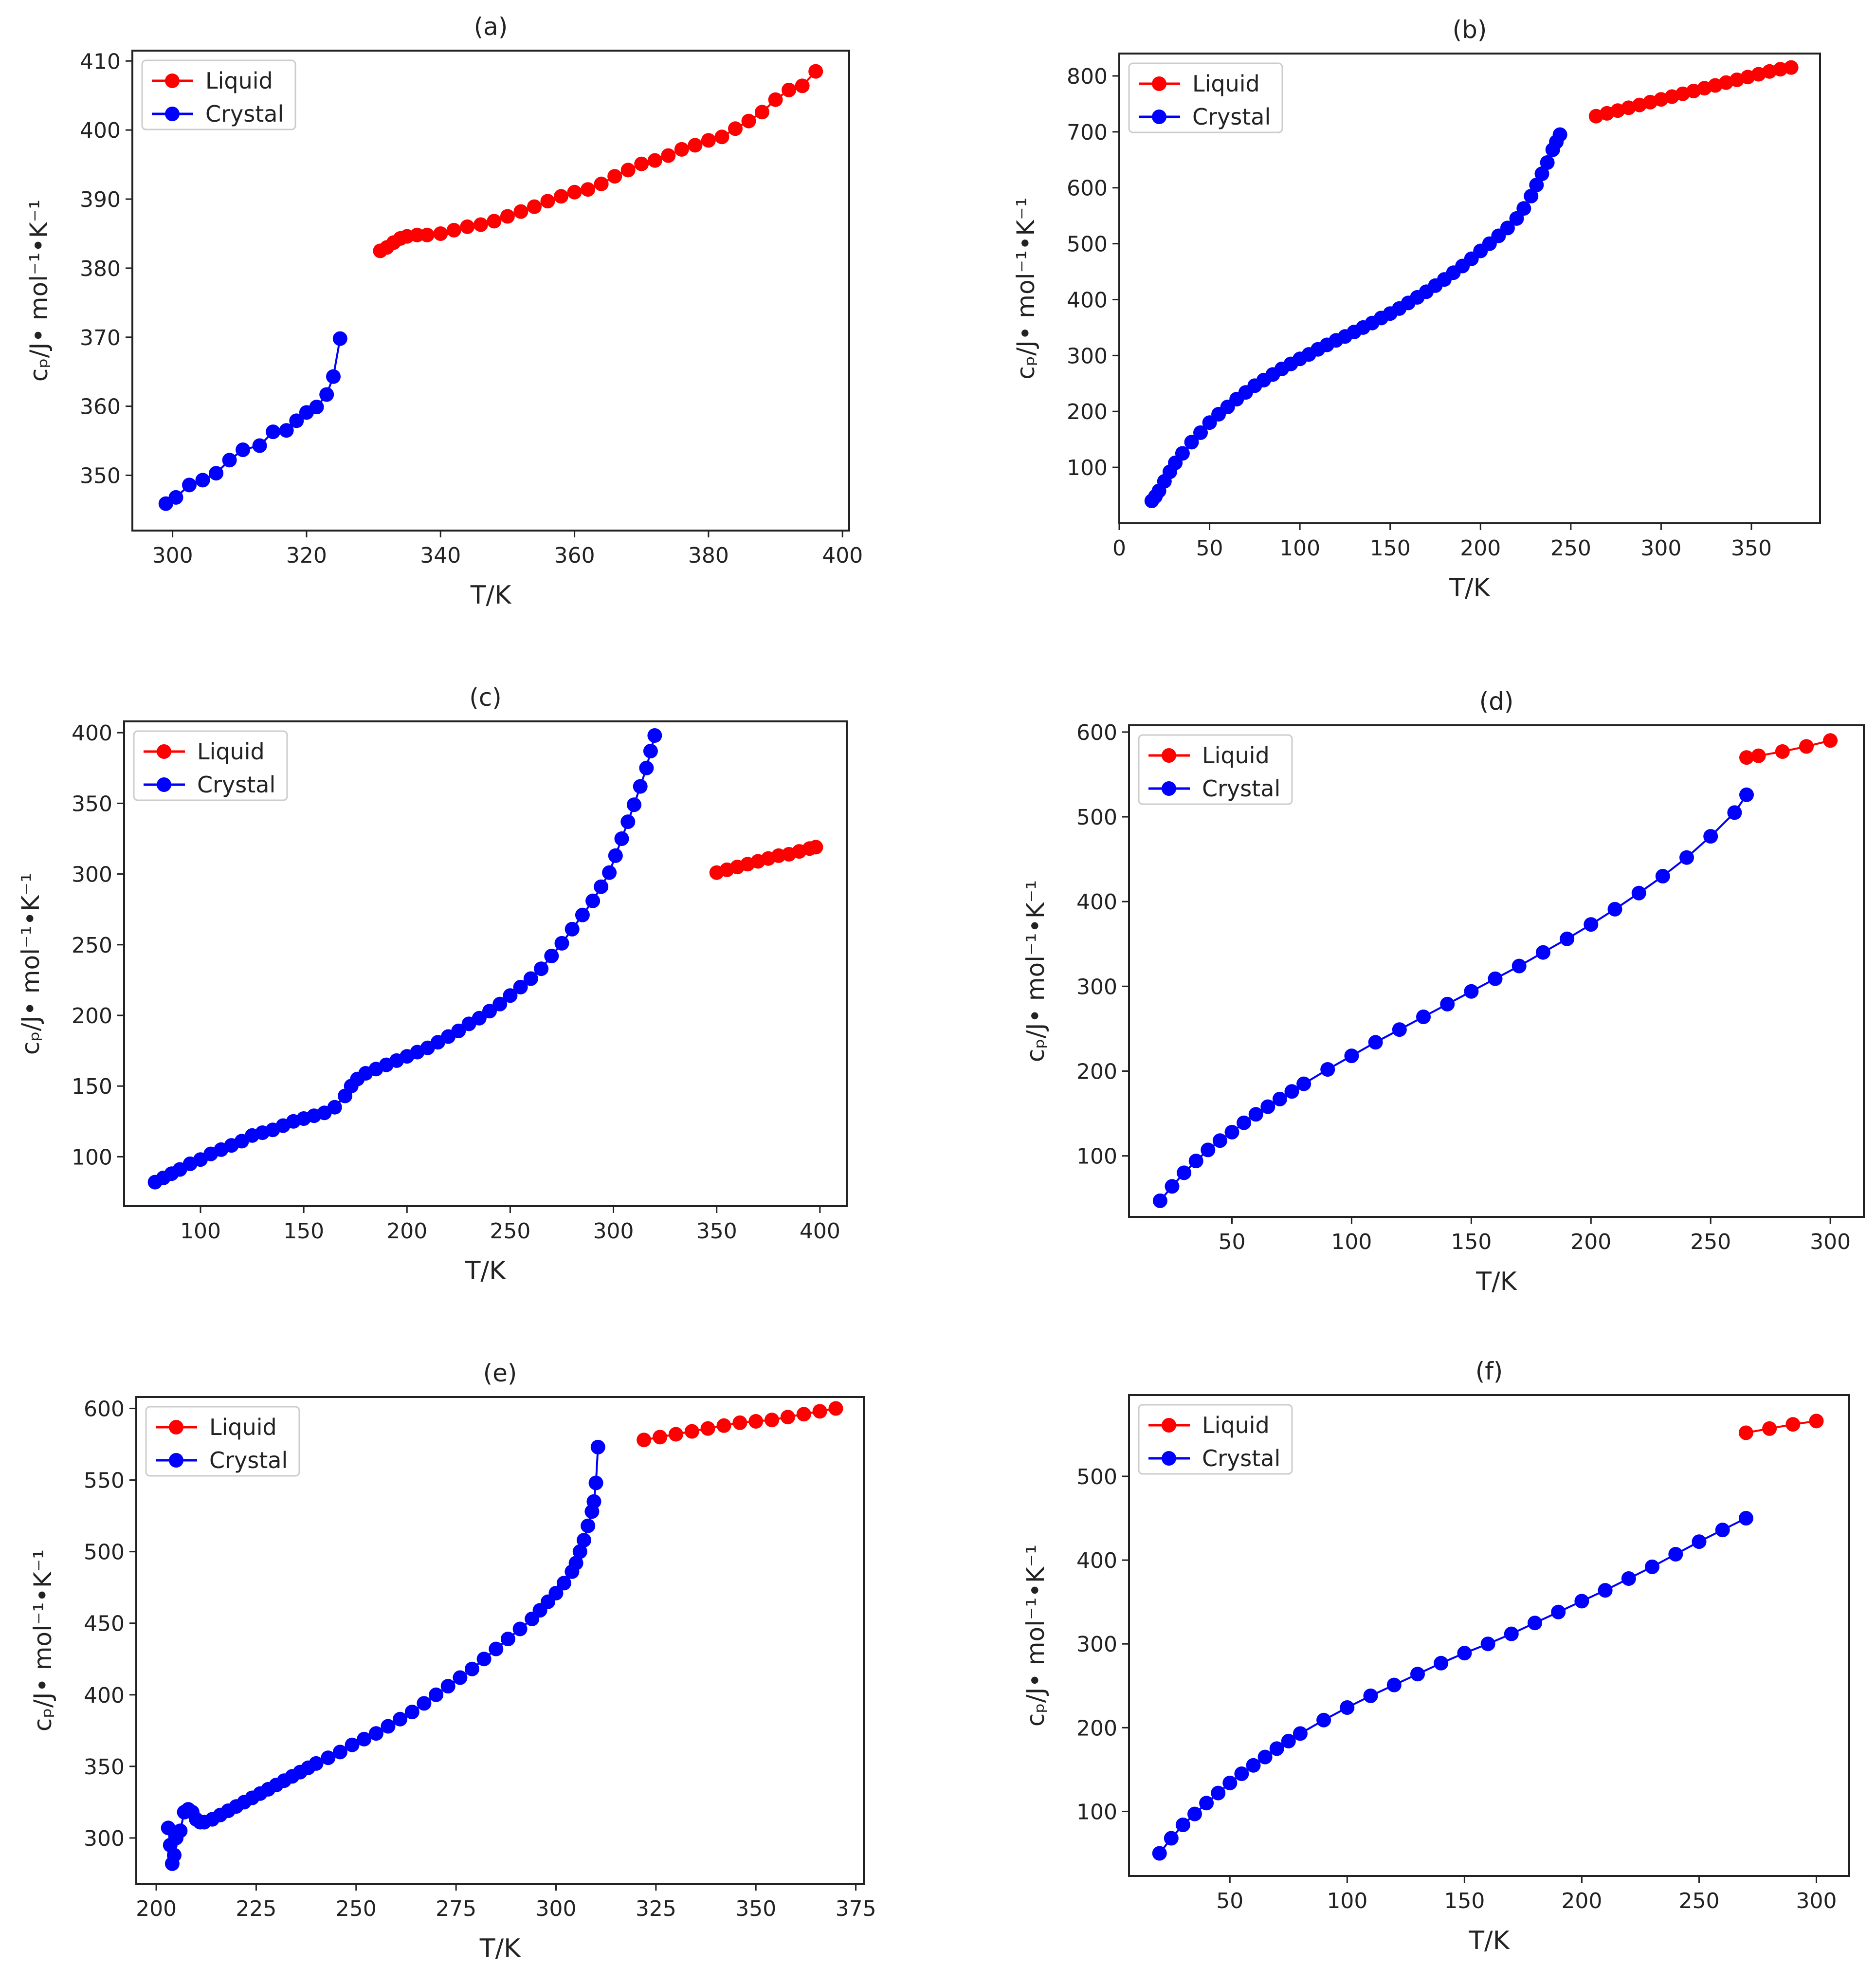 The image size is (1876, 1967). Describe the element at coordinates (1087, 76) in the screenshot. I see `y-tick-label: 800` at that location.